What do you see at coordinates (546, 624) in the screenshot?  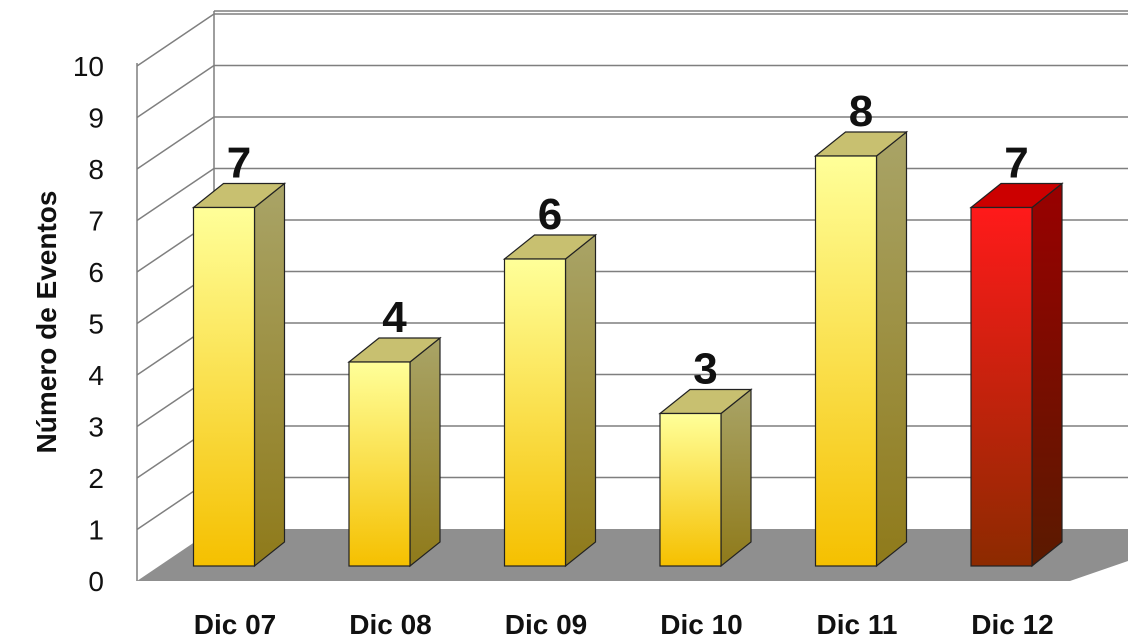 I see `x-tick-label: Dic 09` at bounding box center [546, 624].